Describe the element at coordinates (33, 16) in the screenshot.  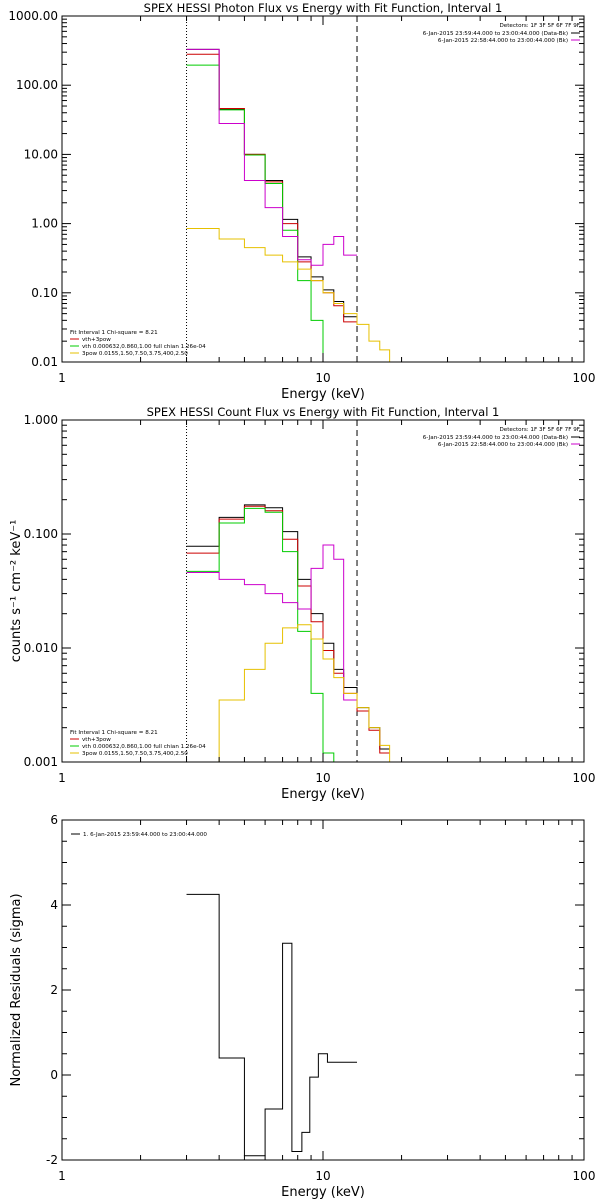
I see `y-tick-label: 1000.00` at that location.